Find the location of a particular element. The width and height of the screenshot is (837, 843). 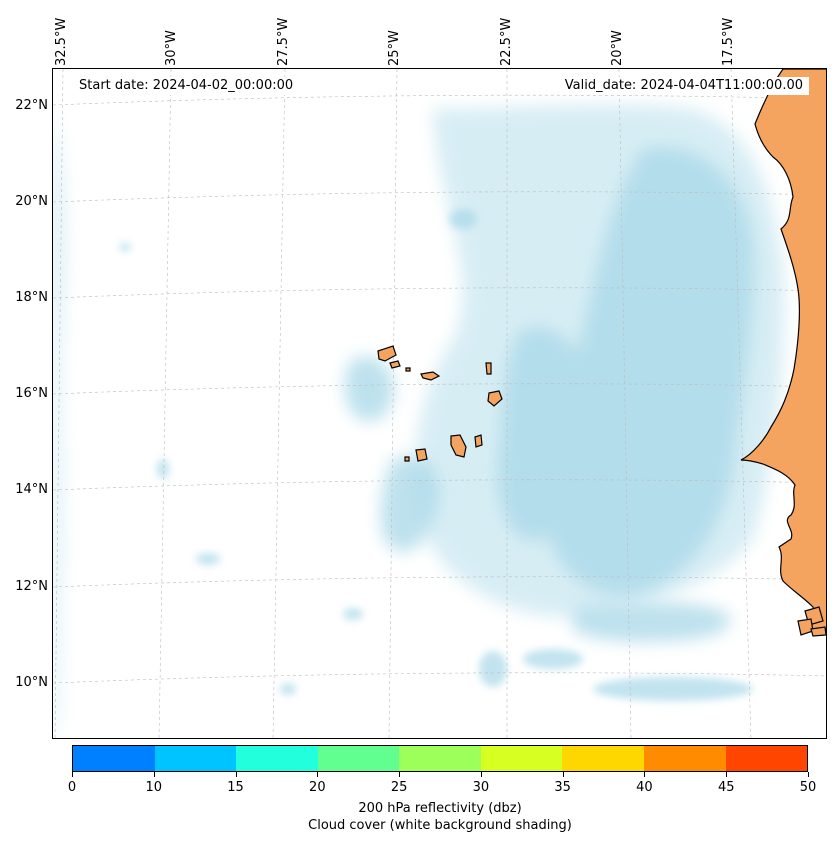

lon-label-32-5w: 32.5°W is located at coordinates (61, 41).